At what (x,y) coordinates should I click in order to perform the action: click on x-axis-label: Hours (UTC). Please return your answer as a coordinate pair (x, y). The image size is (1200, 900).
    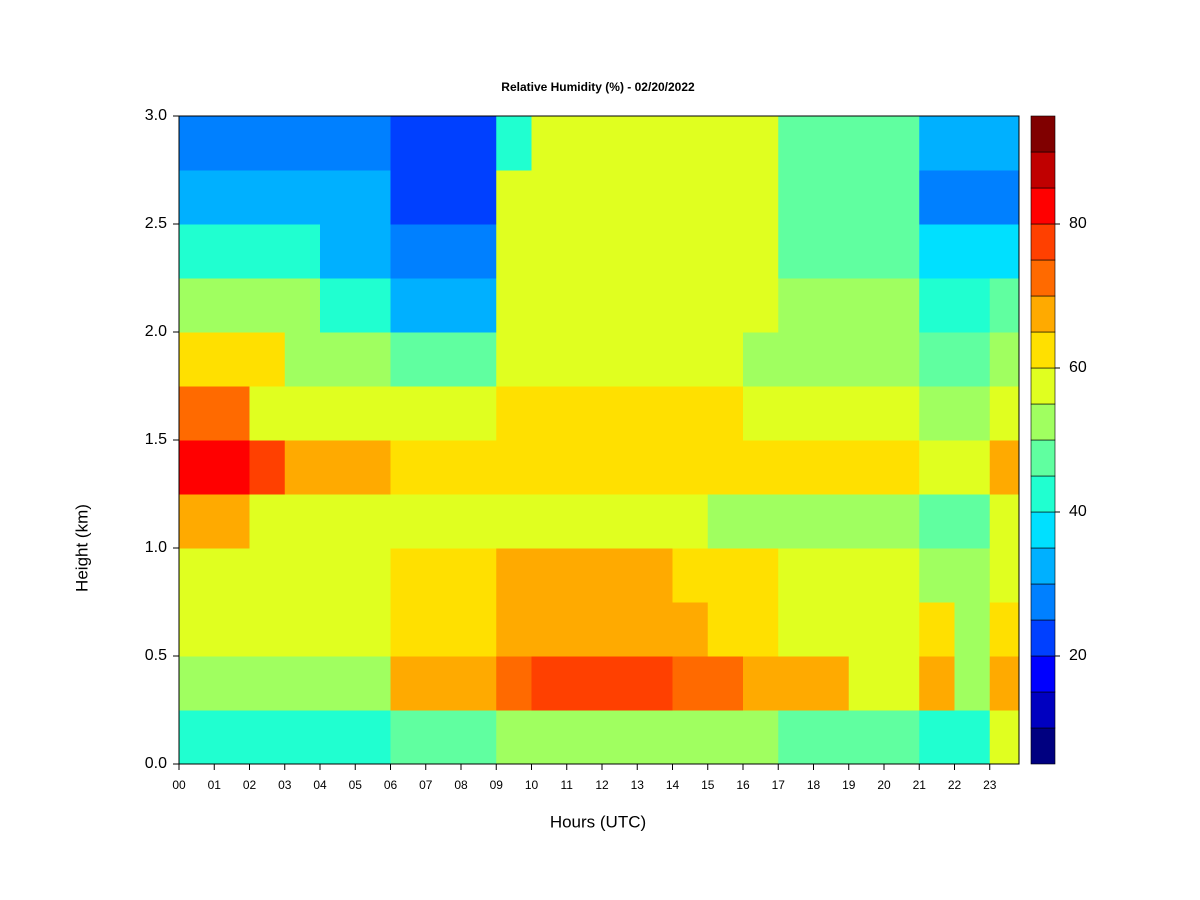
    Looking at the image, I should click on (598, 821).